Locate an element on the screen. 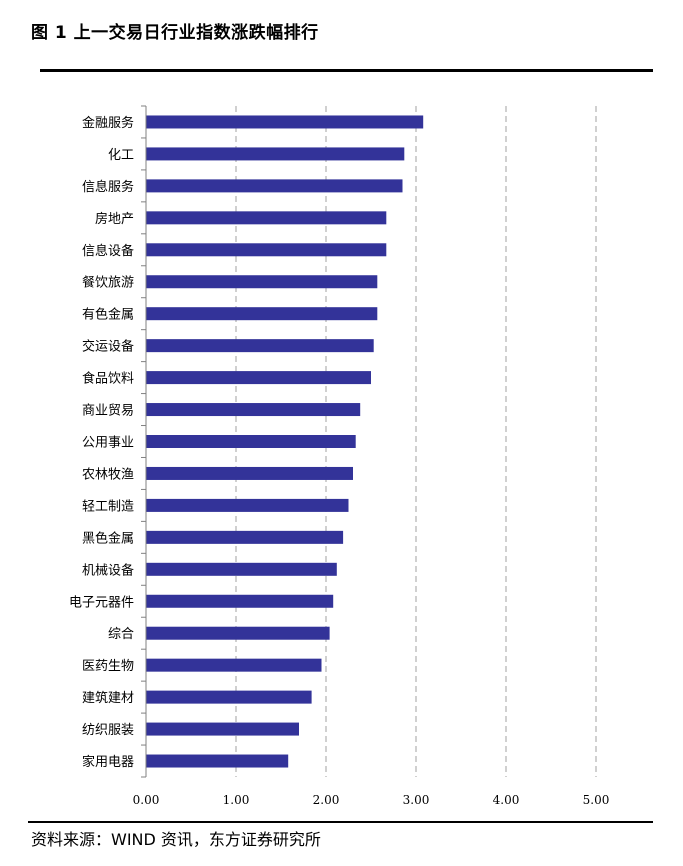  category-label: 信息服务 is located at coordinates (108, 187).